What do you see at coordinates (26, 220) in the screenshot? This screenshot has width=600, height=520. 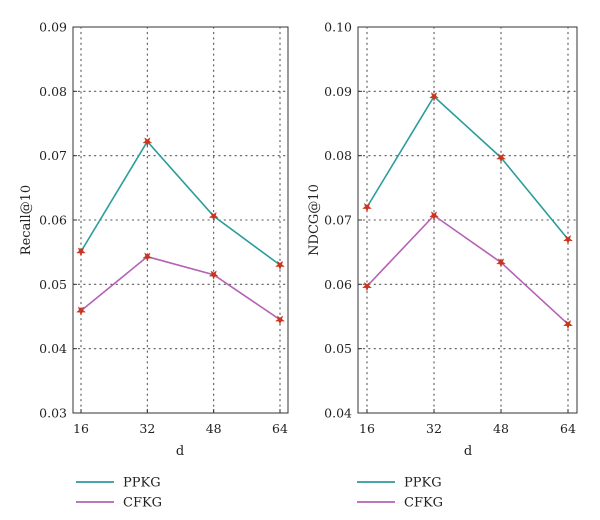 I see `y-axis-title: Recall@10` at bounding box center [26, 220].